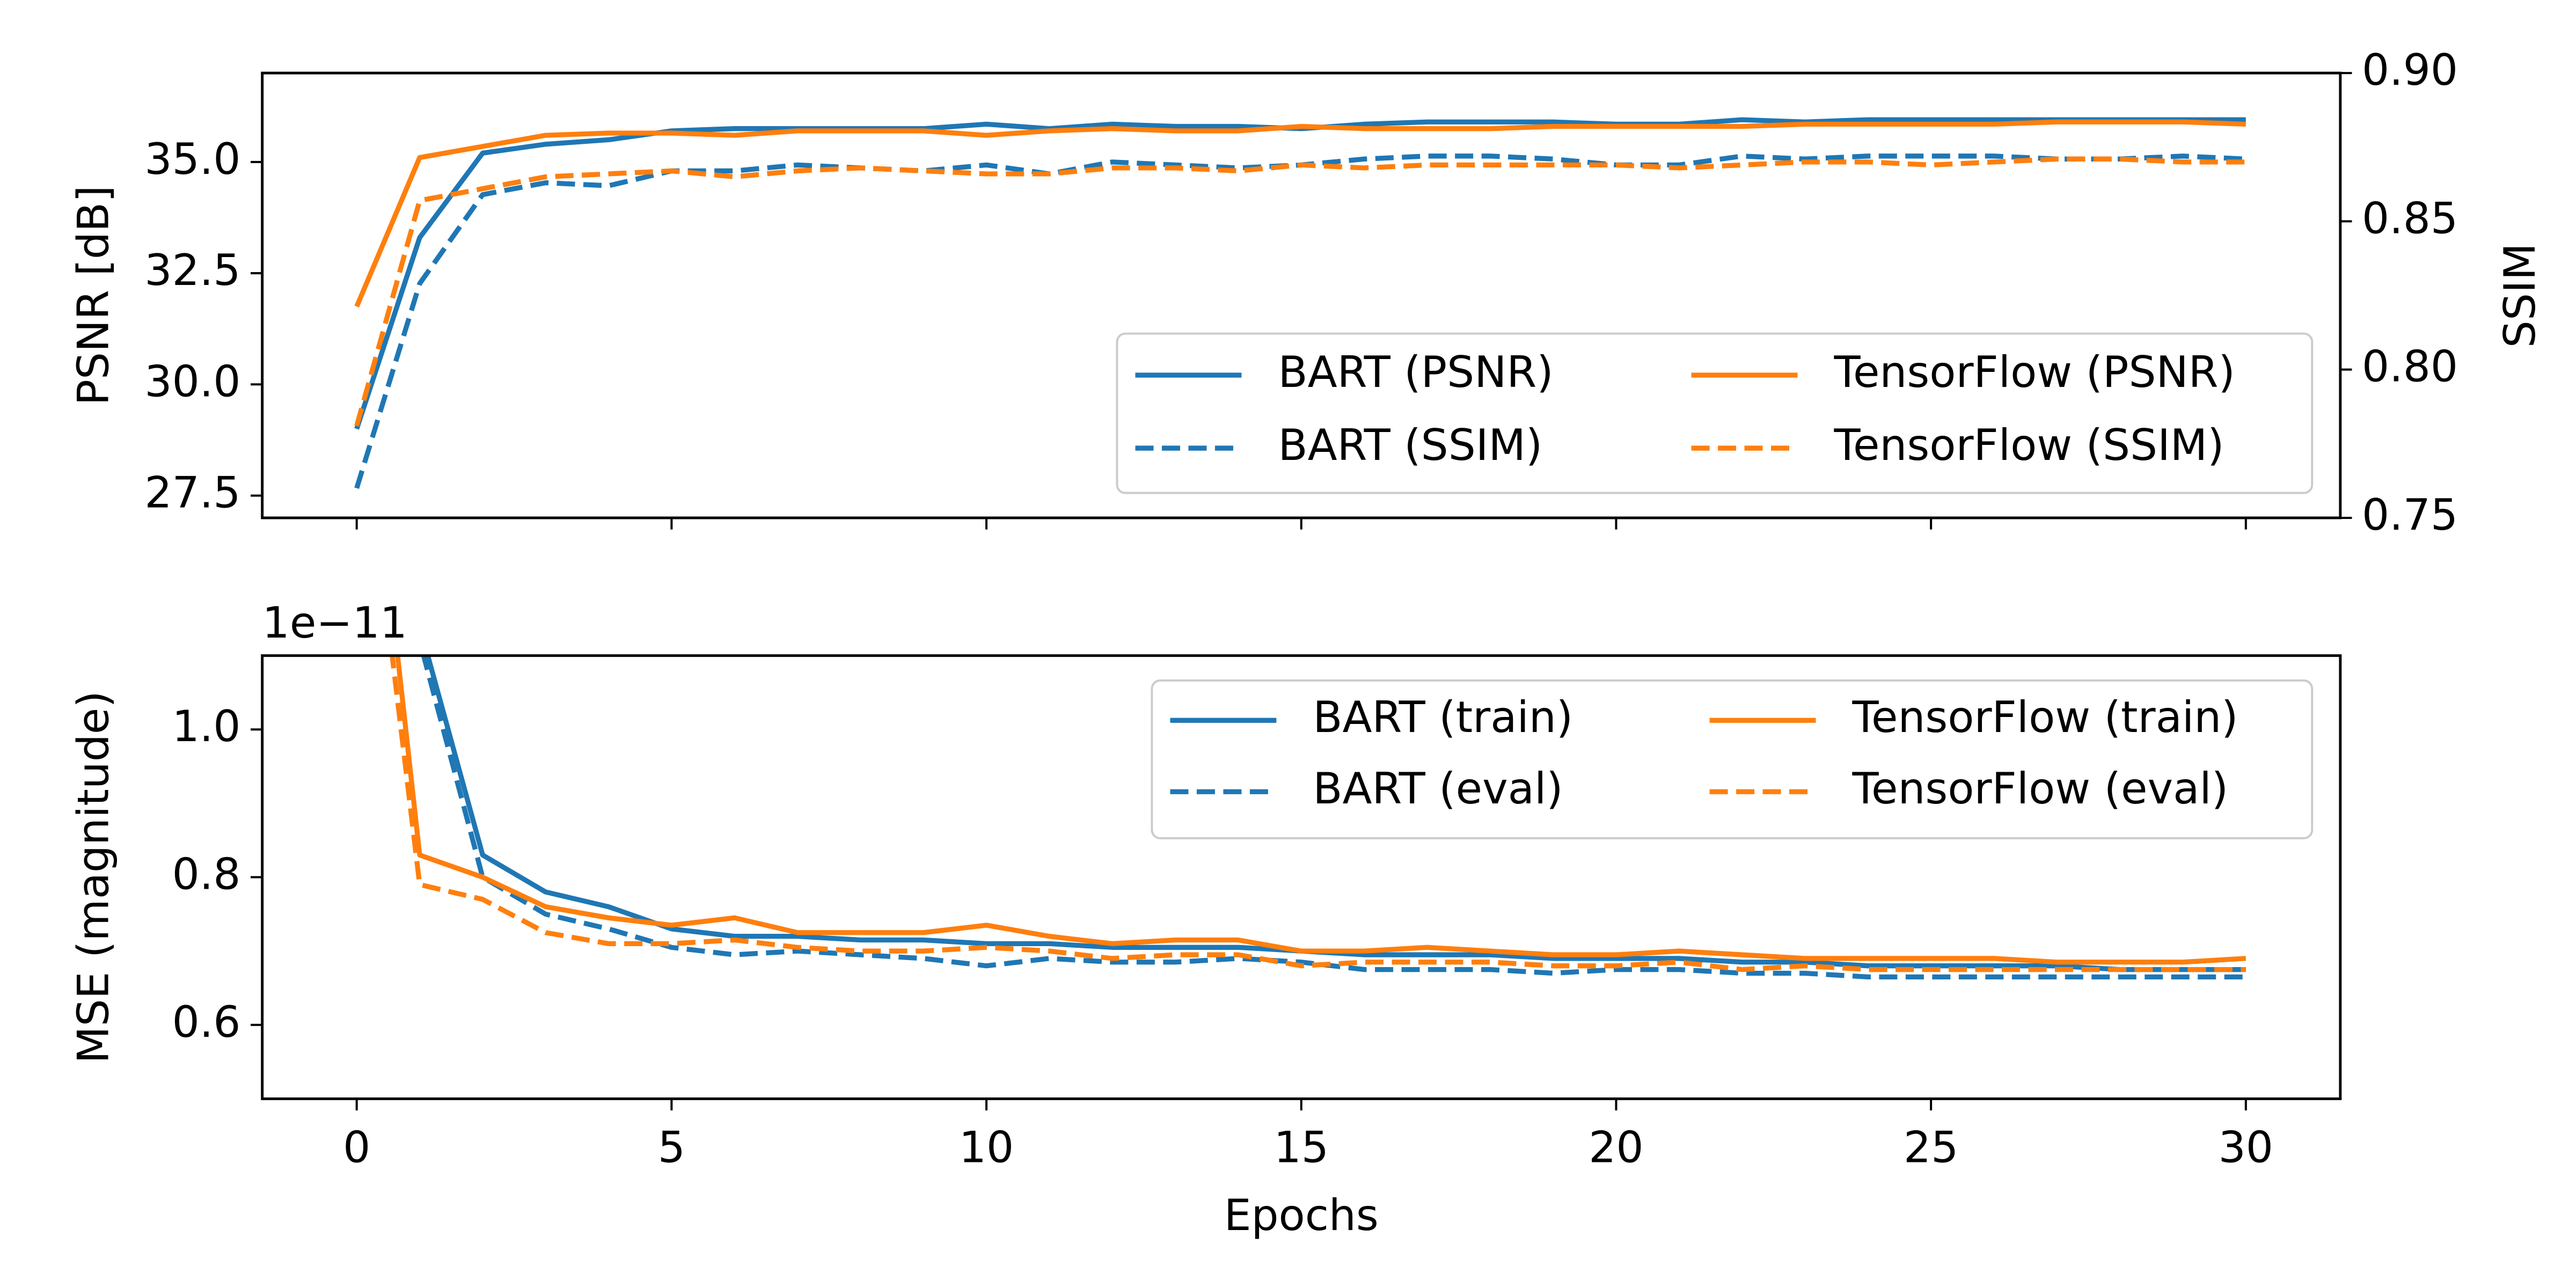 This screenshot has width=2576, height=1288. What do you see at coordinates (334, 622) in the screenshot?
I see `y-offset-label: 1e−11` at bounding box center [334, 622].